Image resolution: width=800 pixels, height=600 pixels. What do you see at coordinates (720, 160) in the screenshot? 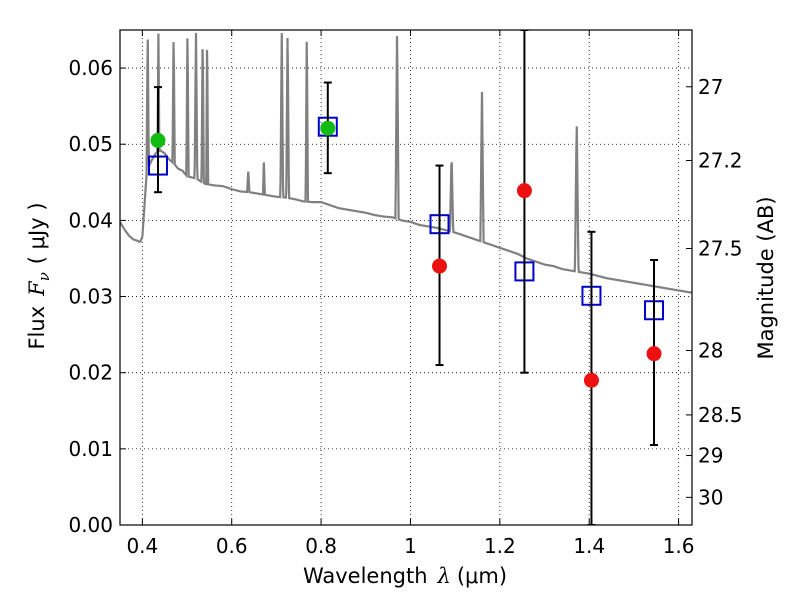
I see `y2-tick-label: 27.2` at bounding box center [720, 160].